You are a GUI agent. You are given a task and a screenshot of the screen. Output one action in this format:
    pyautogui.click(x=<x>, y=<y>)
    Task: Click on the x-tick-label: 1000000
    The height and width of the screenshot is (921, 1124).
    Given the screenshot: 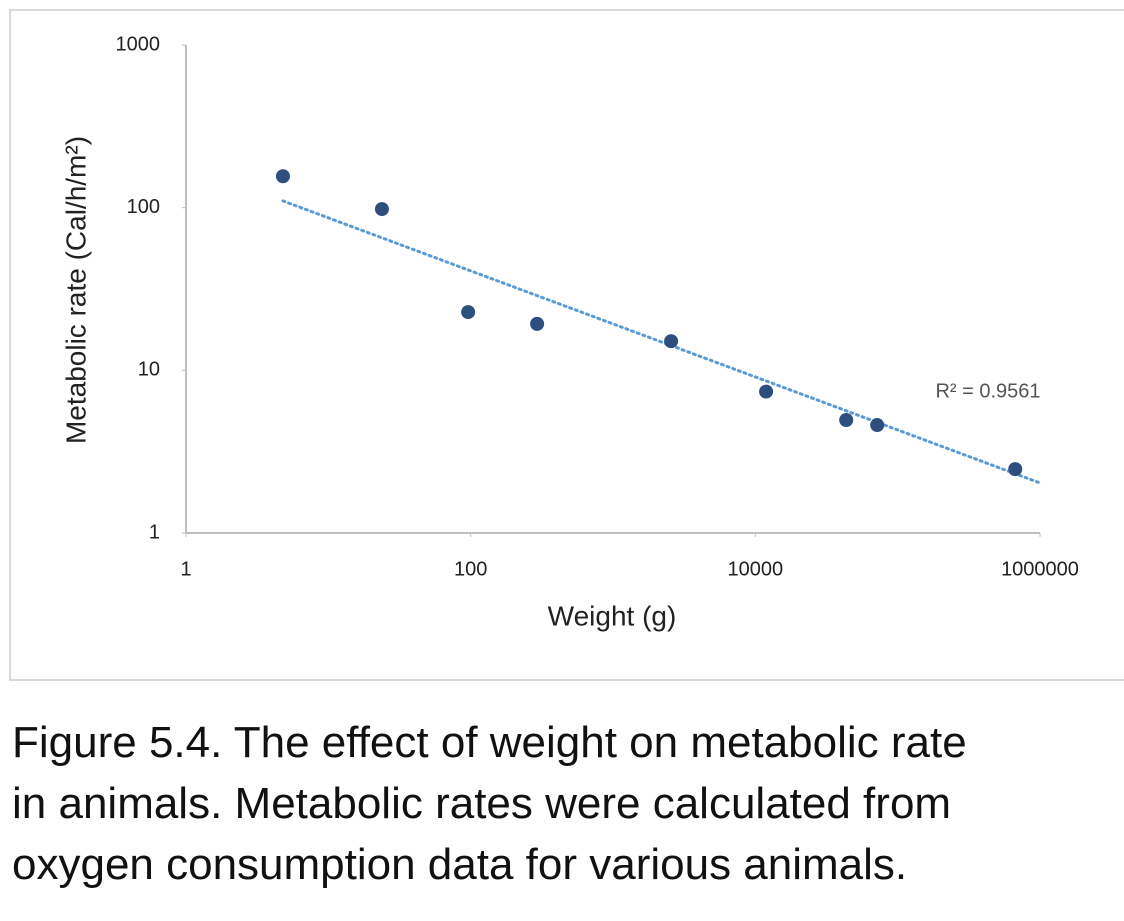 What is the action you would take?
    pyautogui.click(x=1040, y=569)
    